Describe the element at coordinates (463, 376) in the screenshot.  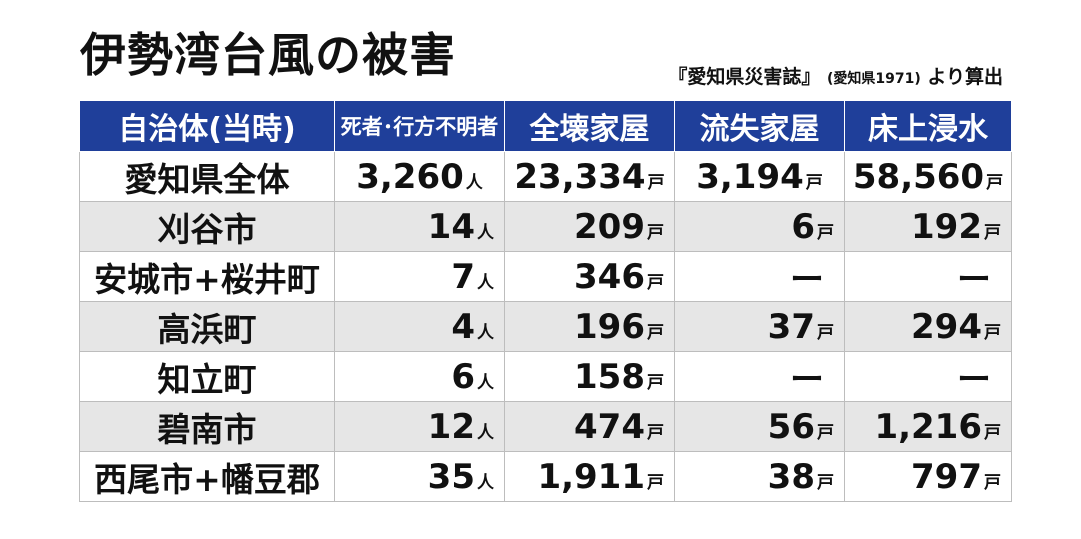
I see `deaths-value: 6` at that location.